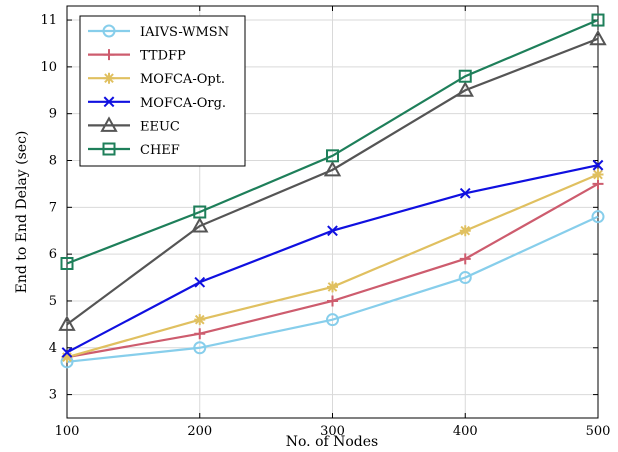 The height and width of the screenshot is (452, 618). Describe the element at coordinates (163, 56) in the screenshot. I see `legend-label: TTDFP` at that location.